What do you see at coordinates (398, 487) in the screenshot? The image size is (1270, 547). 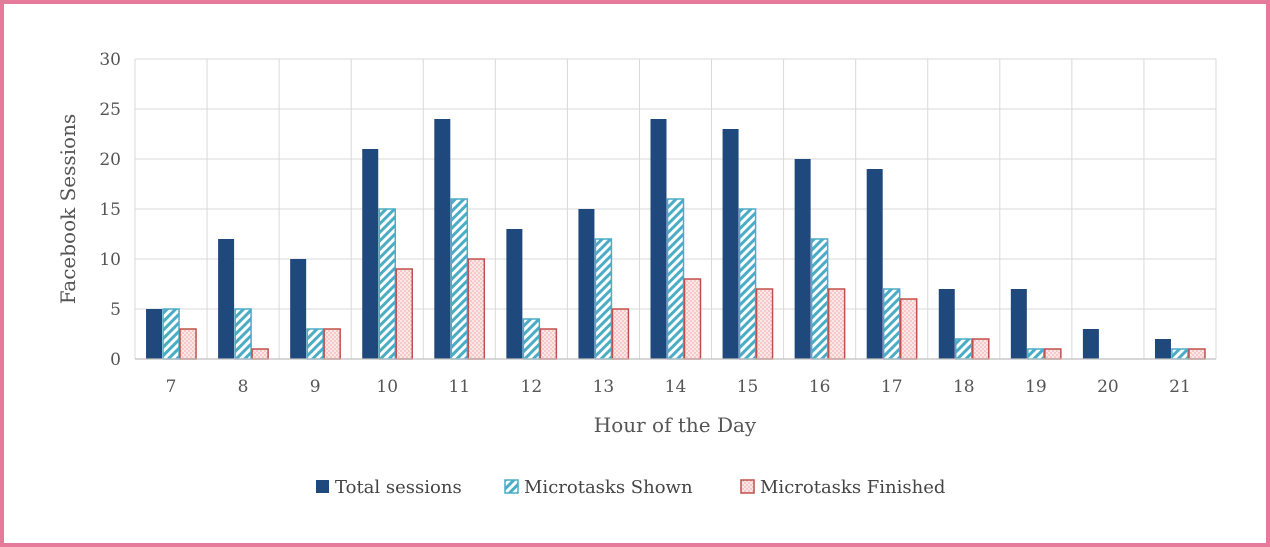 I see `legend-label: Total sessions` at bounding box center [398, 487].